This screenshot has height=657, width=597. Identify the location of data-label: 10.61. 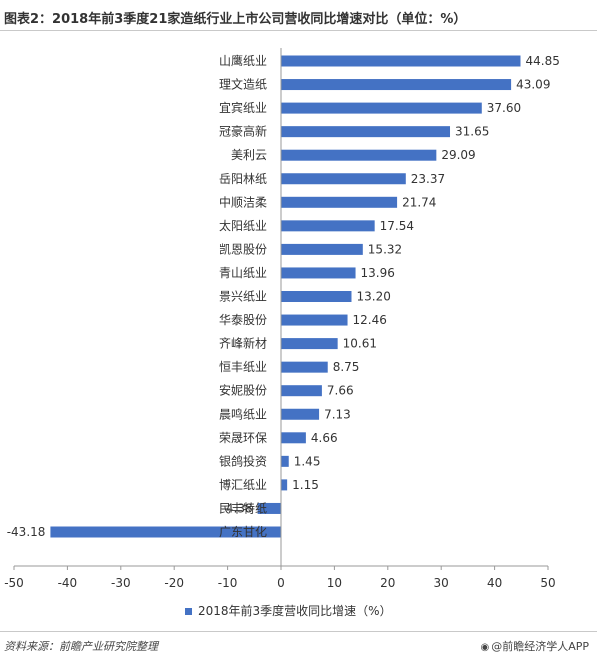
(360, 344).